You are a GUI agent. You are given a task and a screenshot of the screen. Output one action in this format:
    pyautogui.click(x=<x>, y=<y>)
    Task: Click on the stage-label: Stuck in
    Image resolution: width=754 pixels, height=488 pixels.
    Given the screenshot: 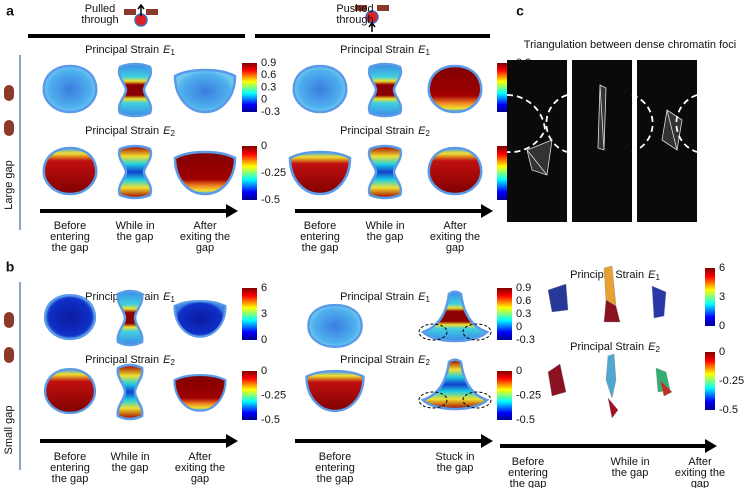 What is the action you would take?
    pyautogui.click(x=454, y=457)
    